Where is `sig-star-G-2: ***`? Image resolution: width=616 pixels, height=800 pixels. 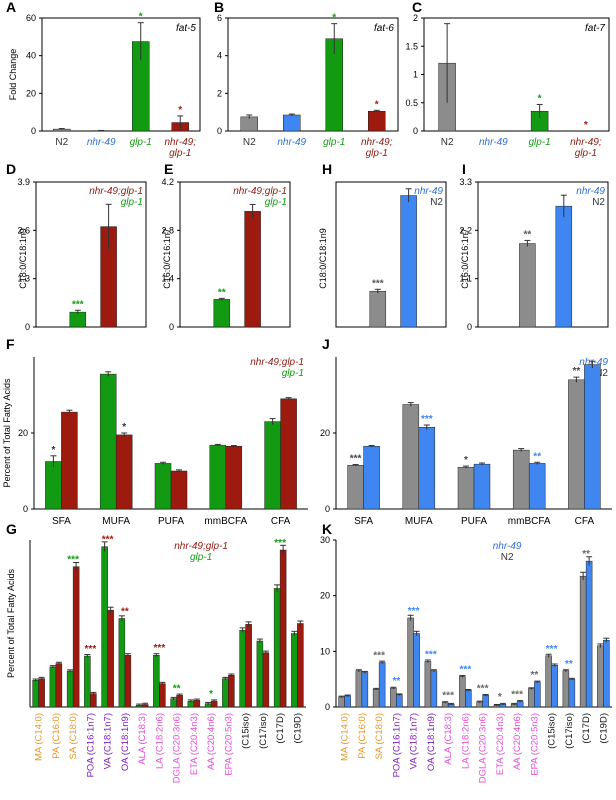 sig-star-G-2: *** is located at coordinates (73, 560).